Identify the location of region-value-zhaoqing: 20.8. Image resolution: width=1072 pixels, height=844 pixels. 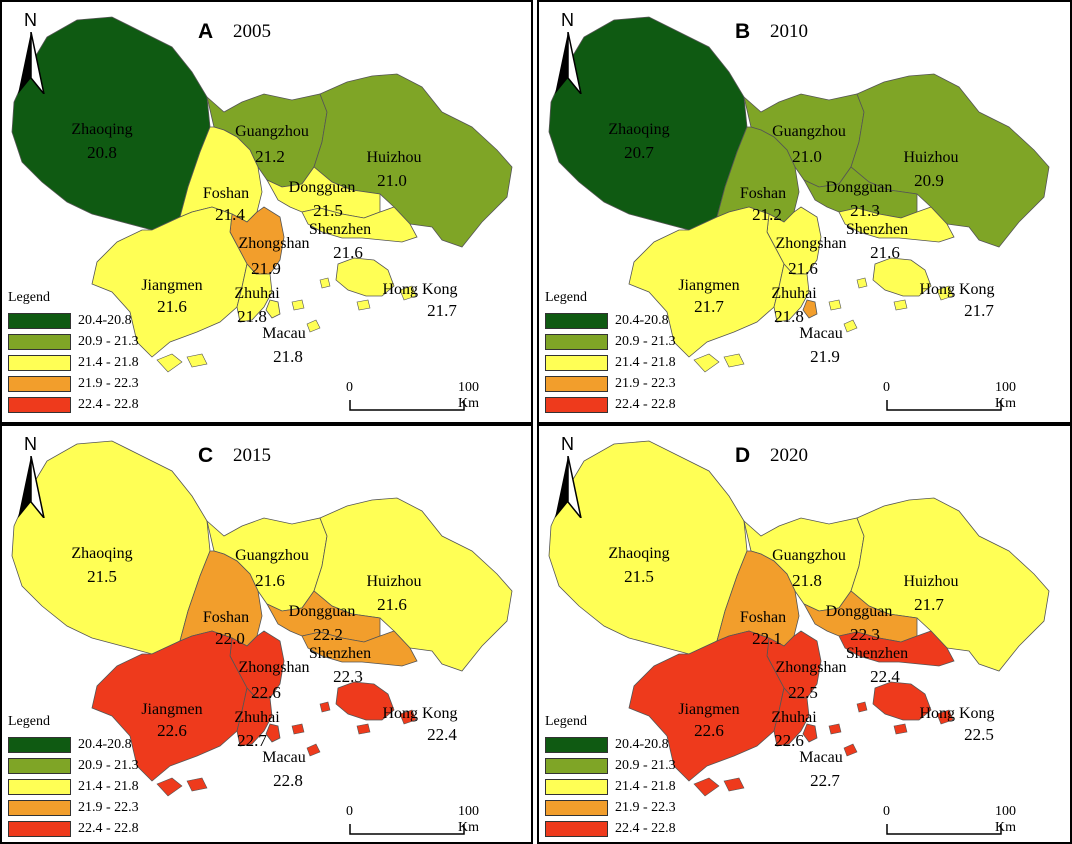
(102, 152).